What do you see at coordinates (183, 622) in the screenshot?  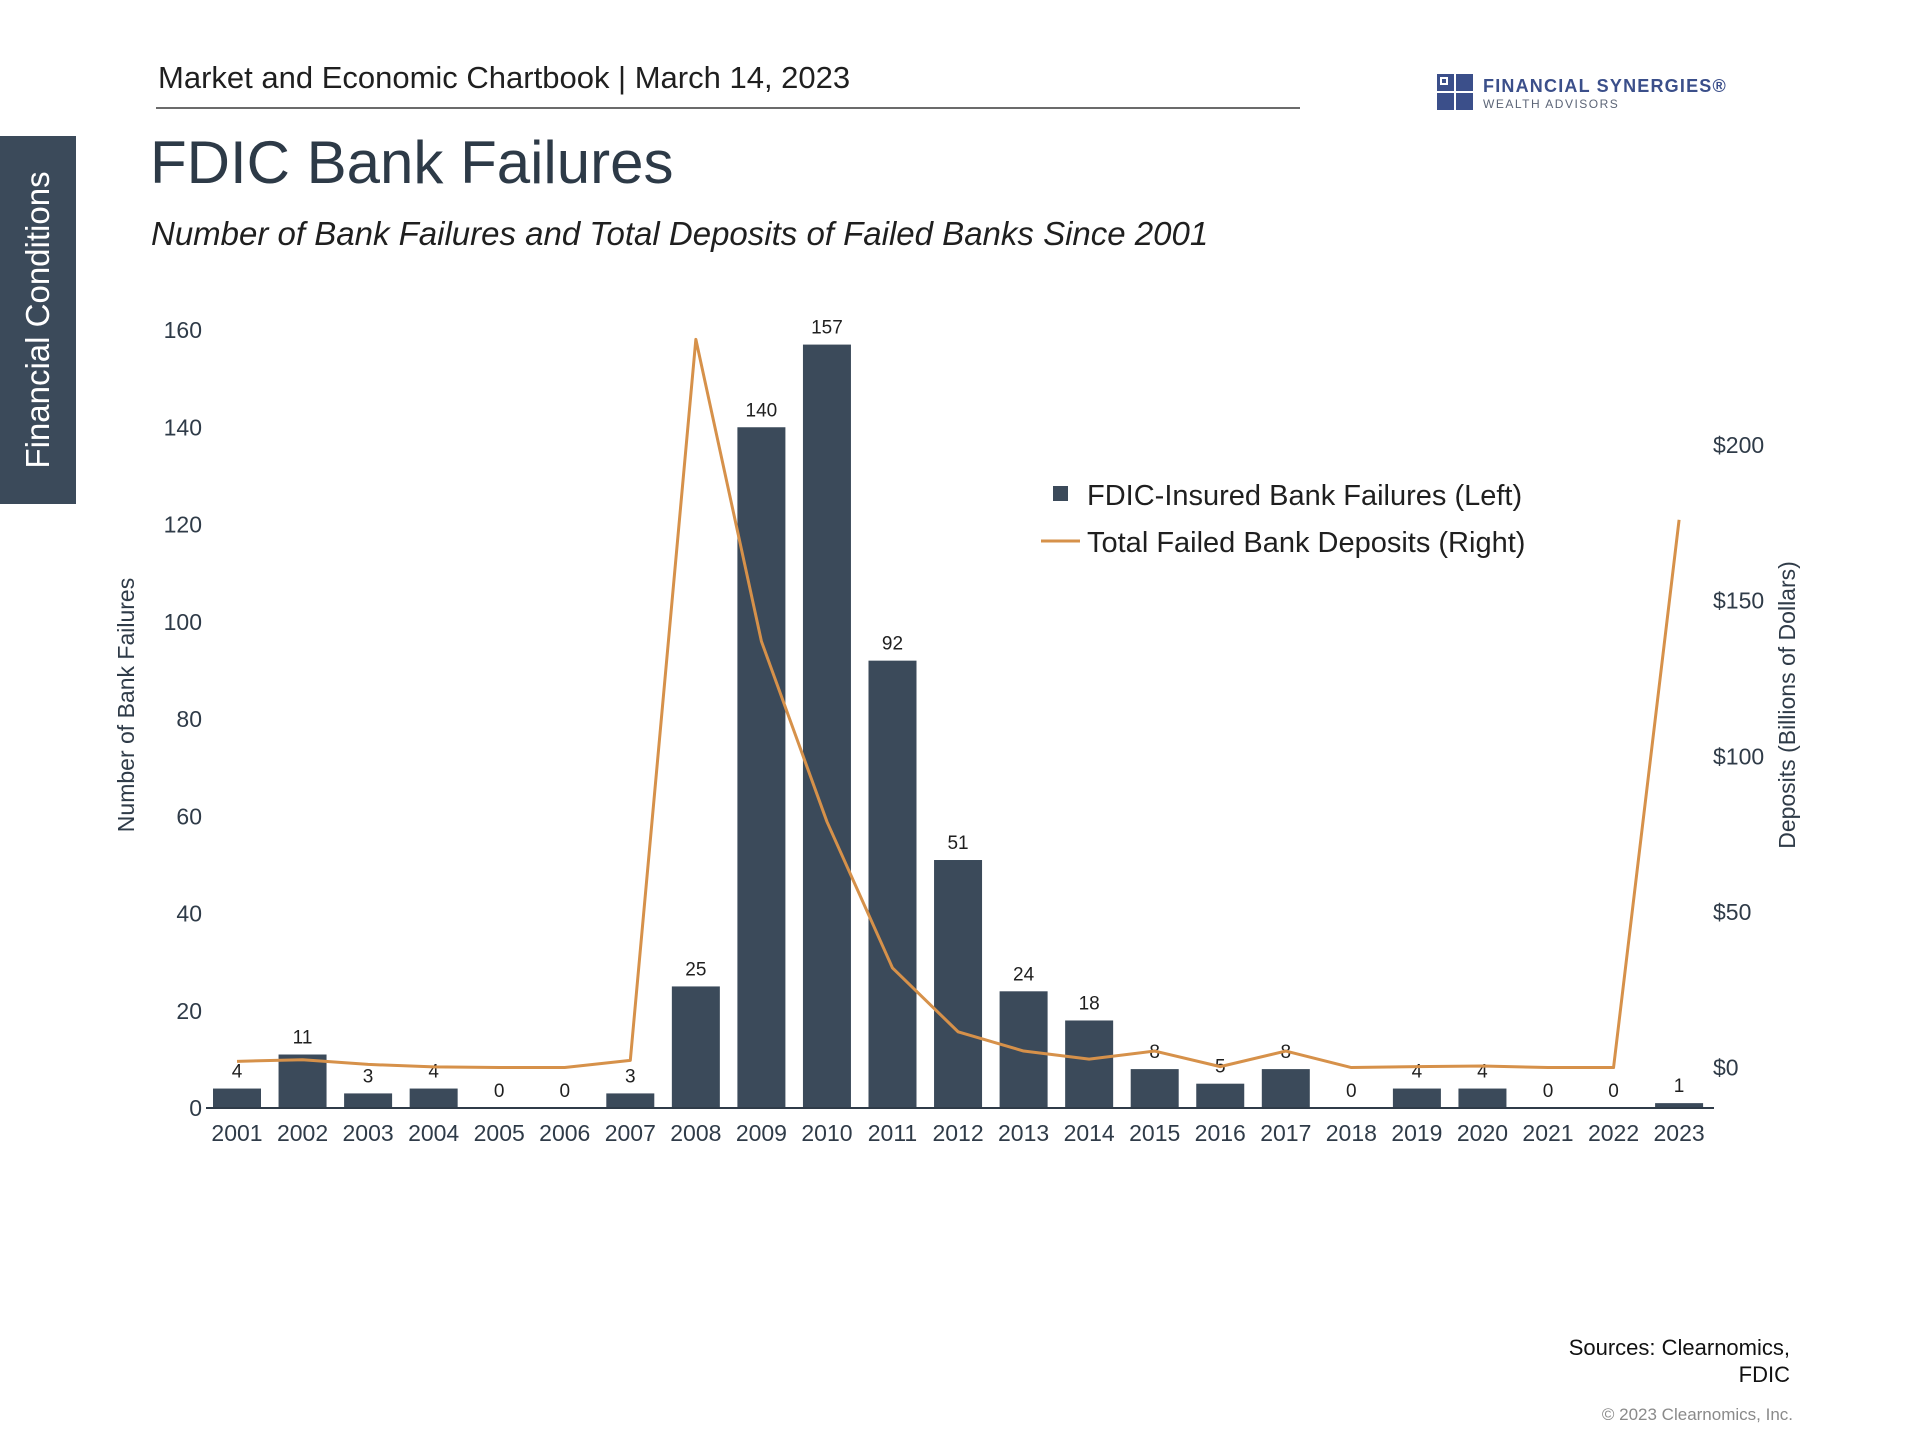 I see `y-tick-label: 100` at bounding box center [183, 622].